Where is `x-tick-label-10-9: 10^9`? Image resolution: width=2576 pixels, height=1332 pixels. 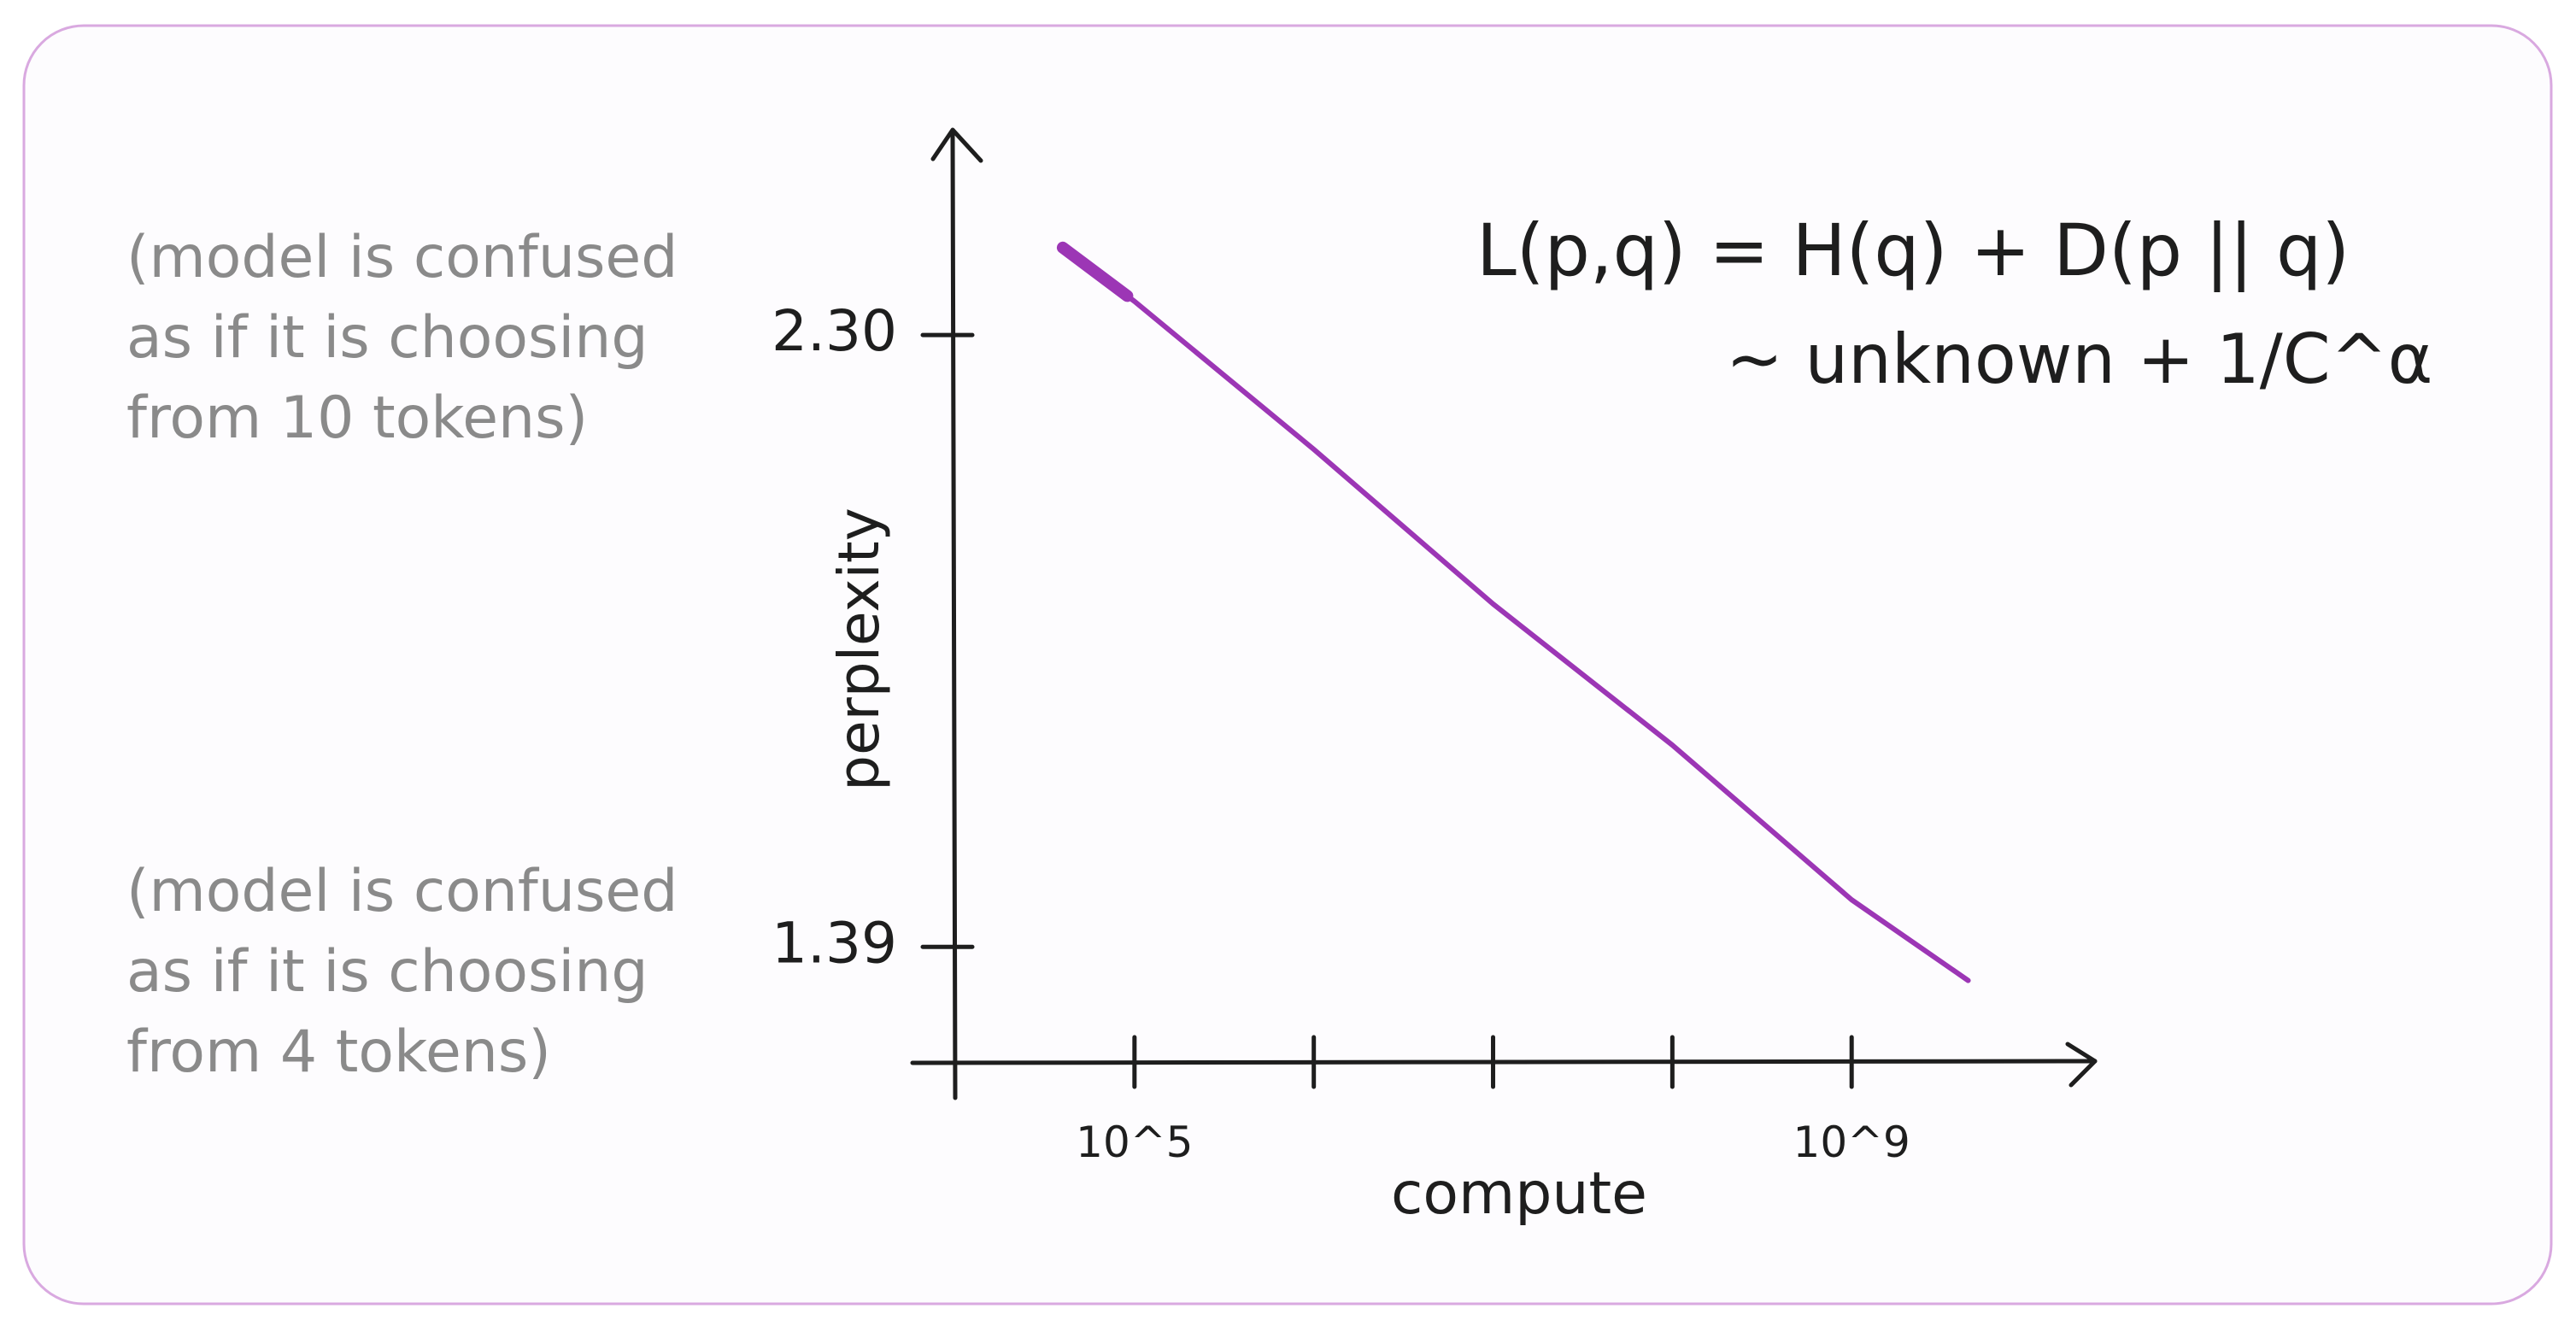
x-tick-label-10-9: 10^9 is located at coordinates (1851, 1143).